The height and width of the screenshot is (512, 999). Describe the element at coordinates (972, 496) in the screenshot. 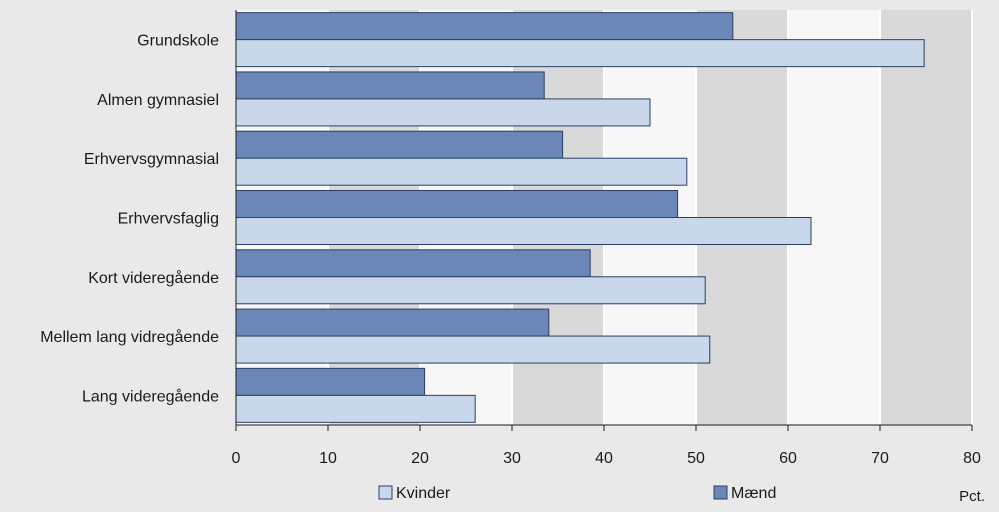

I see `unit-label: Pct.` at that location.